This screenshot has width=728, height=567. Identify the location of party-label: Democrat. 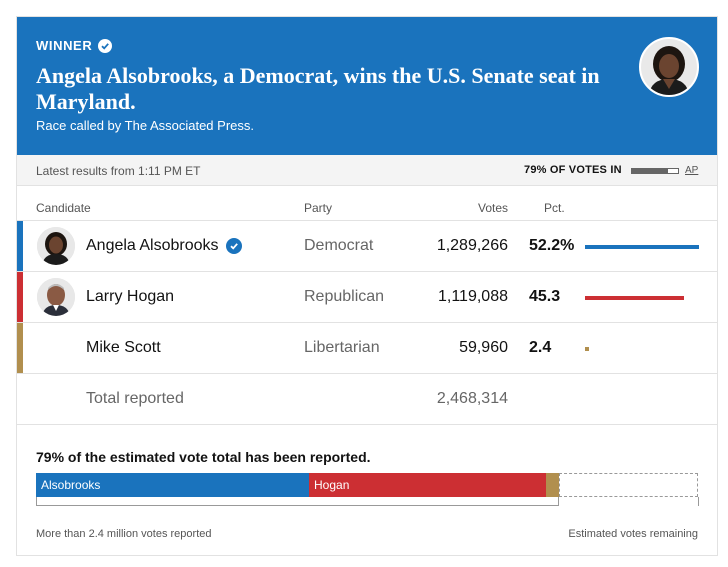
(339, 245).